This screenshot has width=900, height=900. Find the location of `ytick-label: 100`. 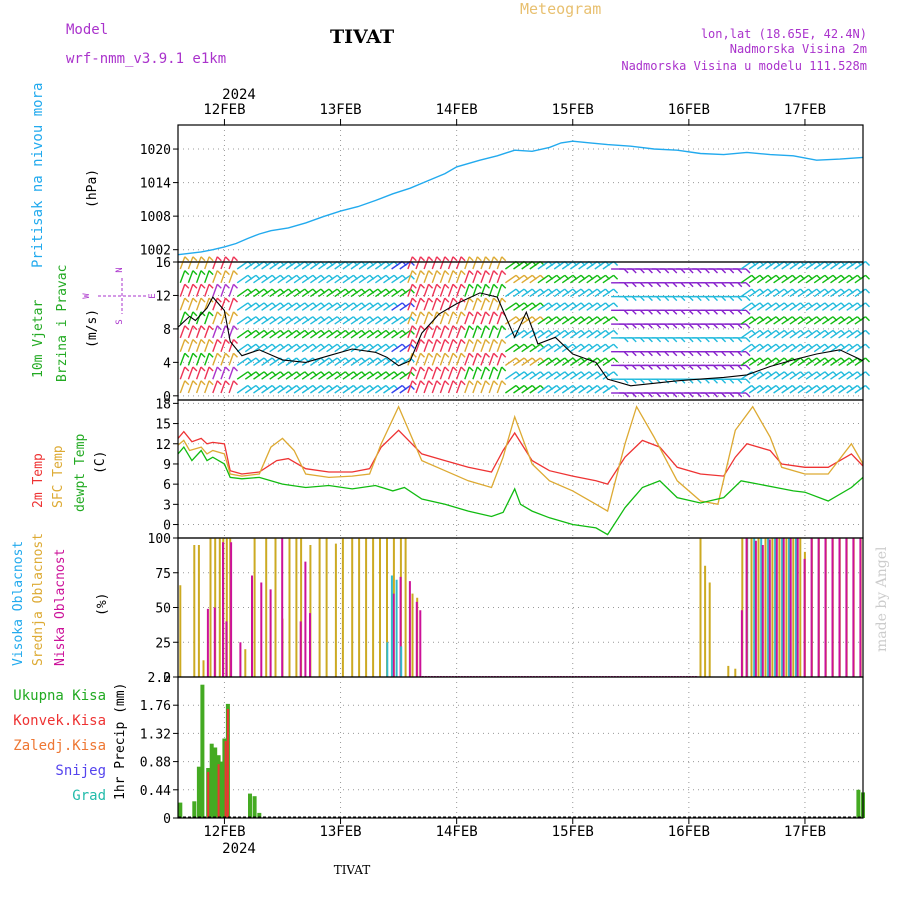

ytick-label: 100 is located at coordinates (159, 539).